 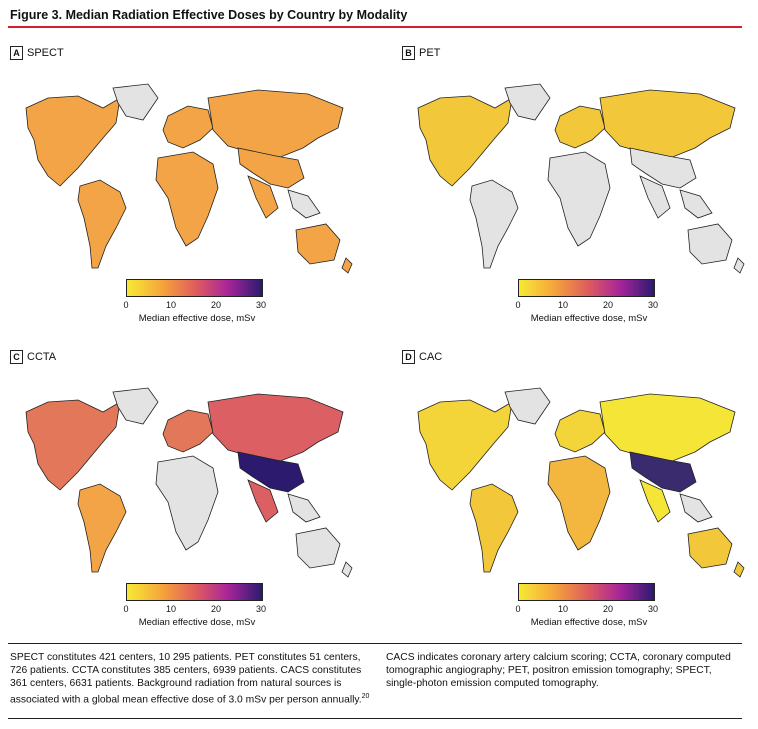 I want to click on panel-label: D CAC, so click(x=422, y=357).